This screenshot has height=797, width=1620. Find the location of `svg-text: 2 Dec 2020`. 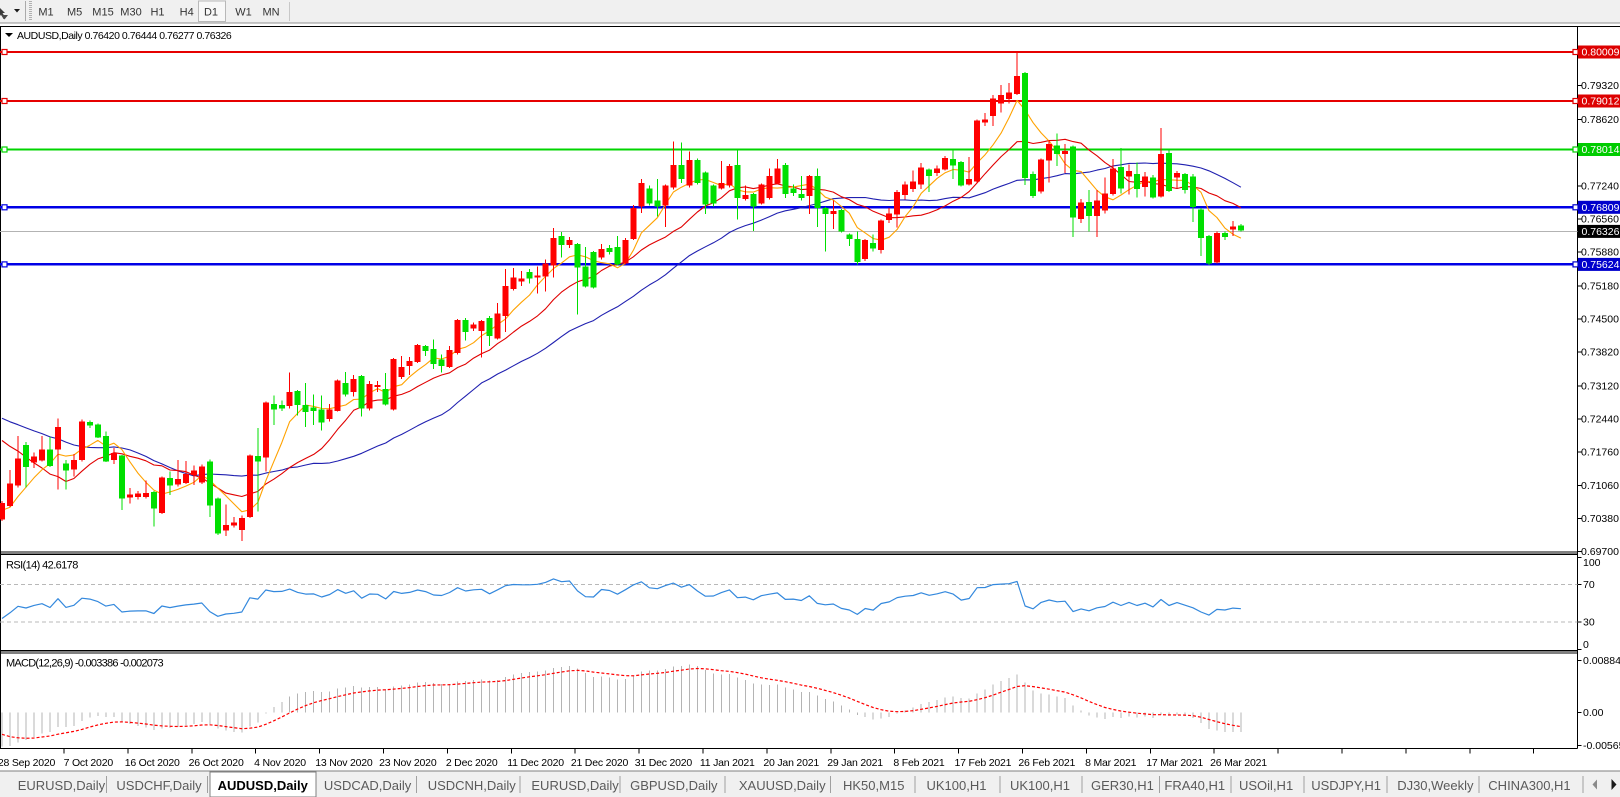

svg-text: 2 Dec 2020 is located at coordinates (472, 763).